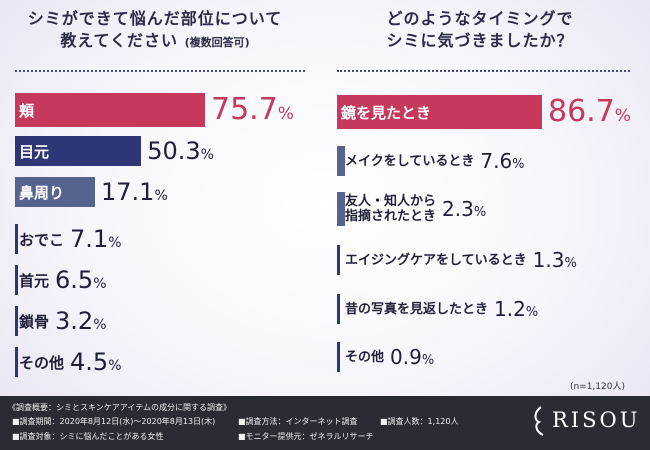 The image size is (650, 450). What do you see at coordinates (410, 161) in the screenshot?
I see `category-label-2-2: メイクをしているとき` at bounding box center [410, 161].